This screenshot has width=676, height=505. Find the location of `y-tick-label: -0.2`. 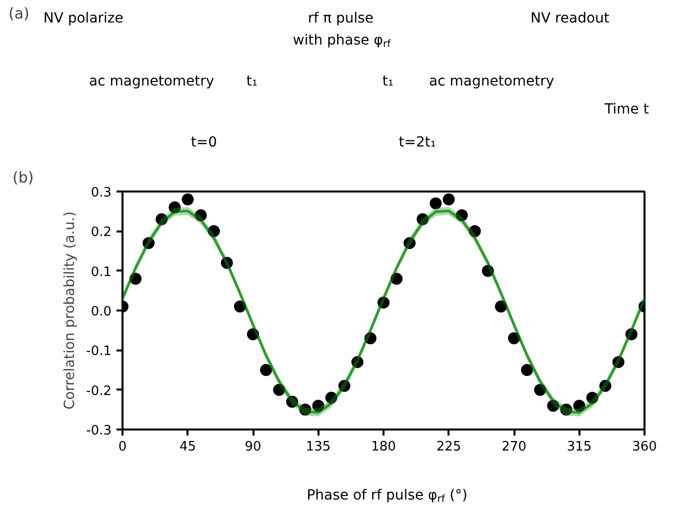

y-tick-label: -0.2 is located at coordinates (99, 391).